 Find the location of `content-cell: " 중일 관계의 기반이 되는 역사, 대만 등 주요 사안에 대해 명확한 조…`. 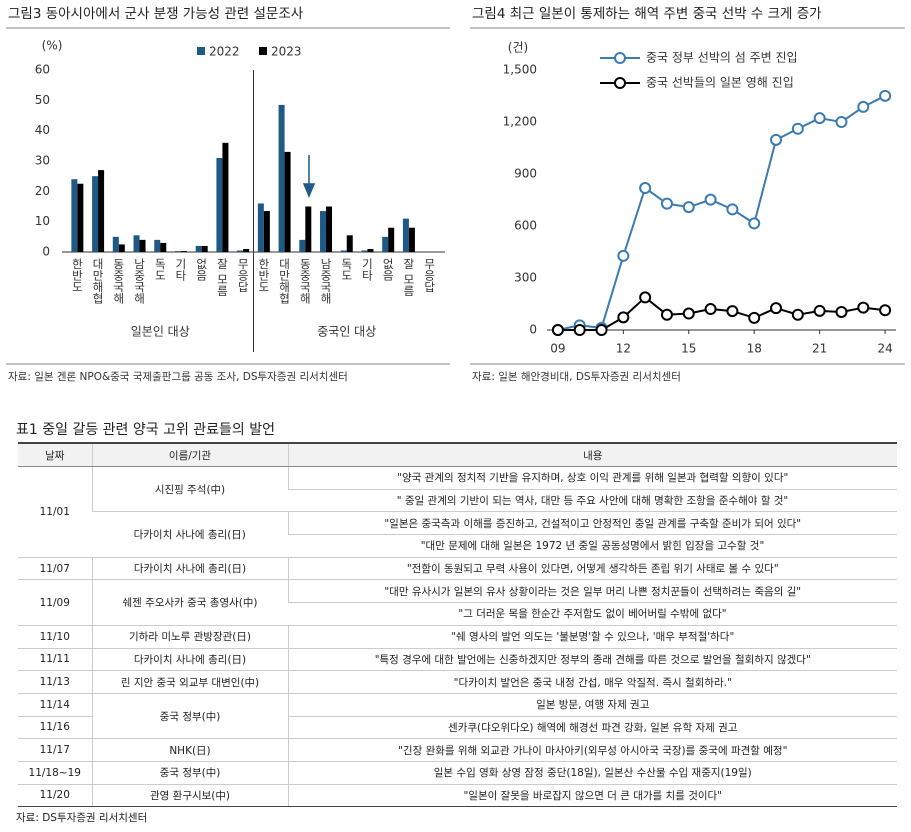

content-cell: " 중일 관계의 기반이 되는 역사, 대만 등 주요 사안에 대해 명확한 조… is located at coordinates (592, 501).